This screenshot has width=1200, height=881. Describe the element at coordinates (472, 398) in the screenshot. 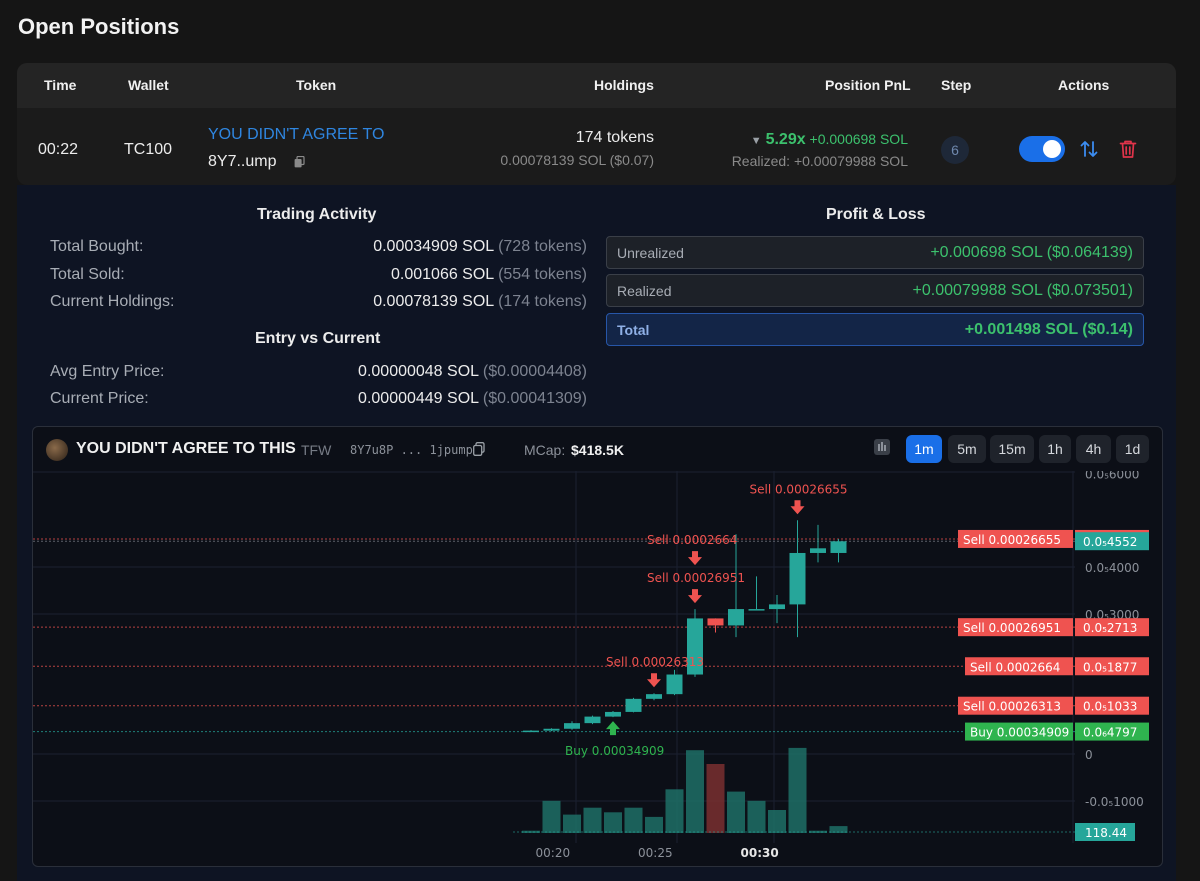

I see `current-price-value: 0.00000449 SOL ($0.00041309)` at that location.